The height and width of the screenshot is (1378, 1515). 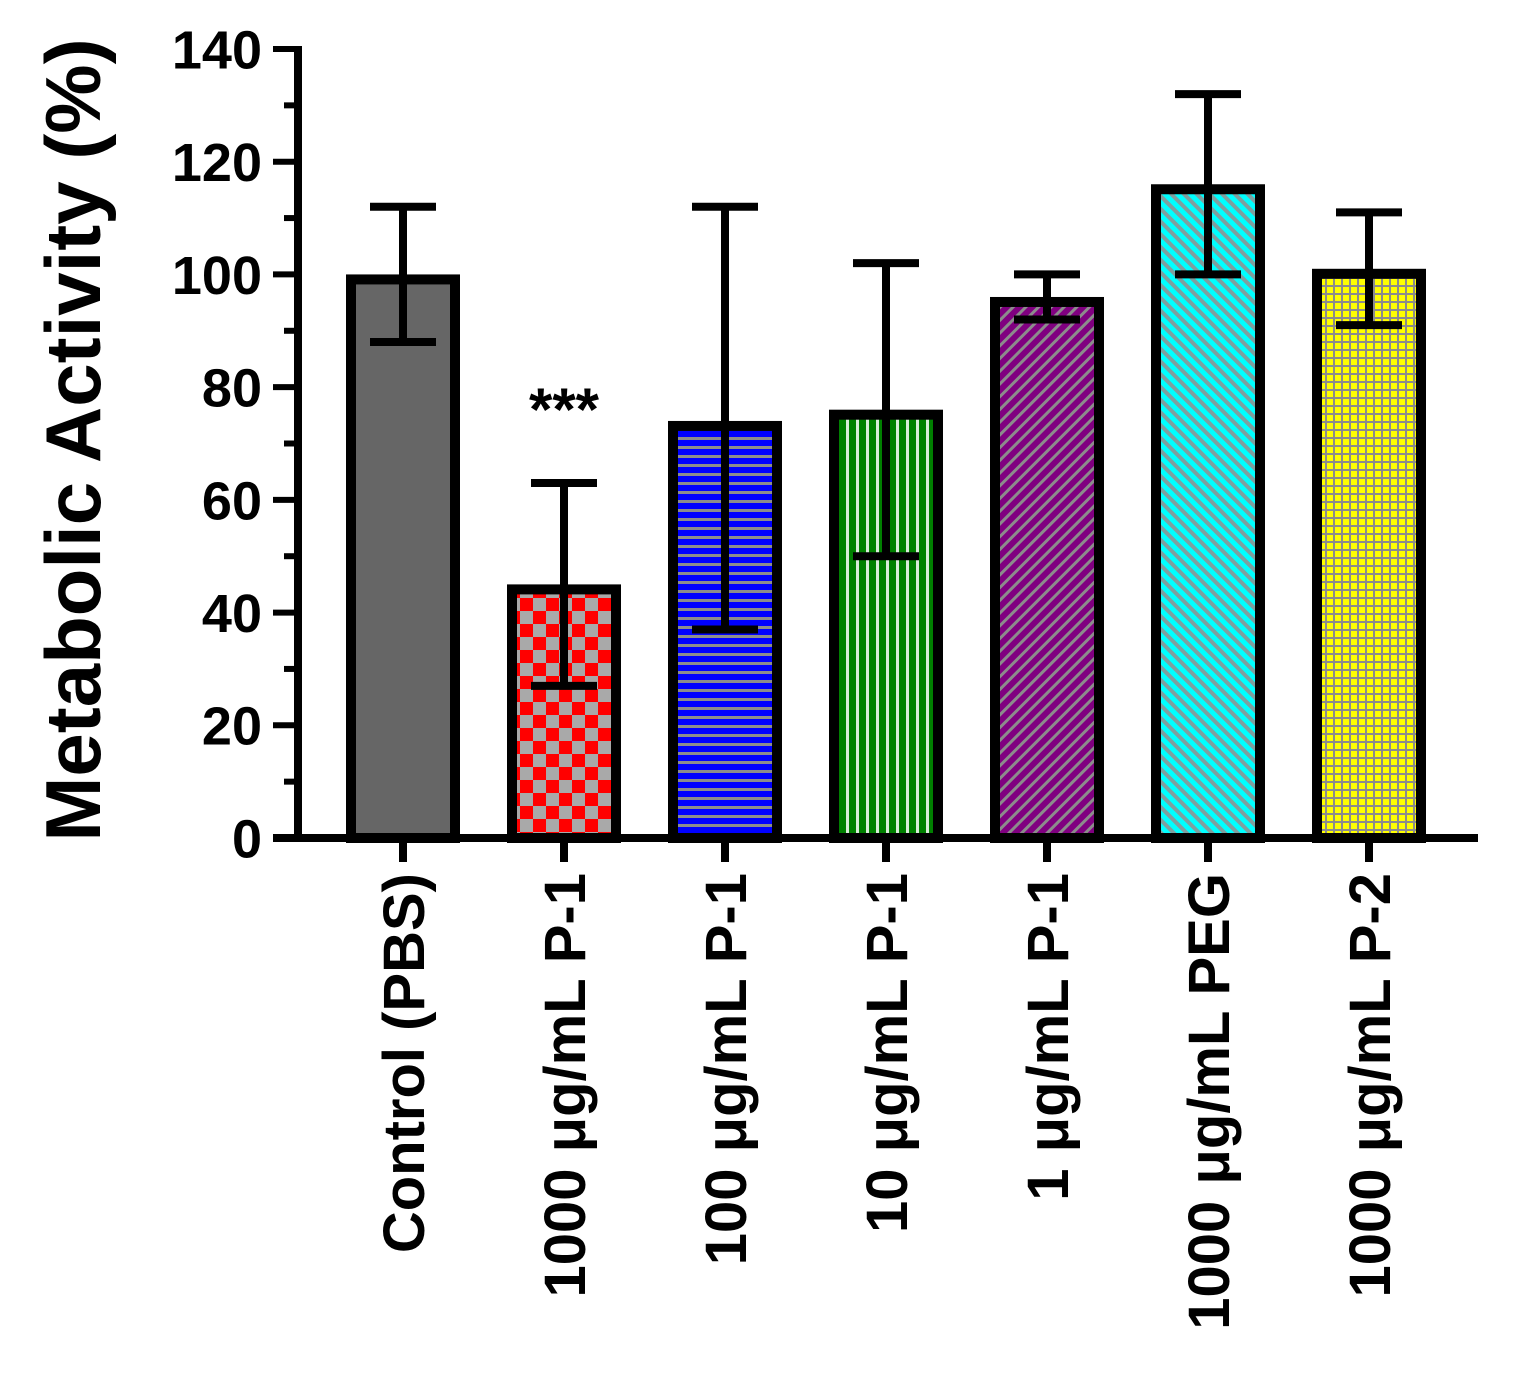 I want to click on y-tick-label-120: 120, so click(x=217, y=163).